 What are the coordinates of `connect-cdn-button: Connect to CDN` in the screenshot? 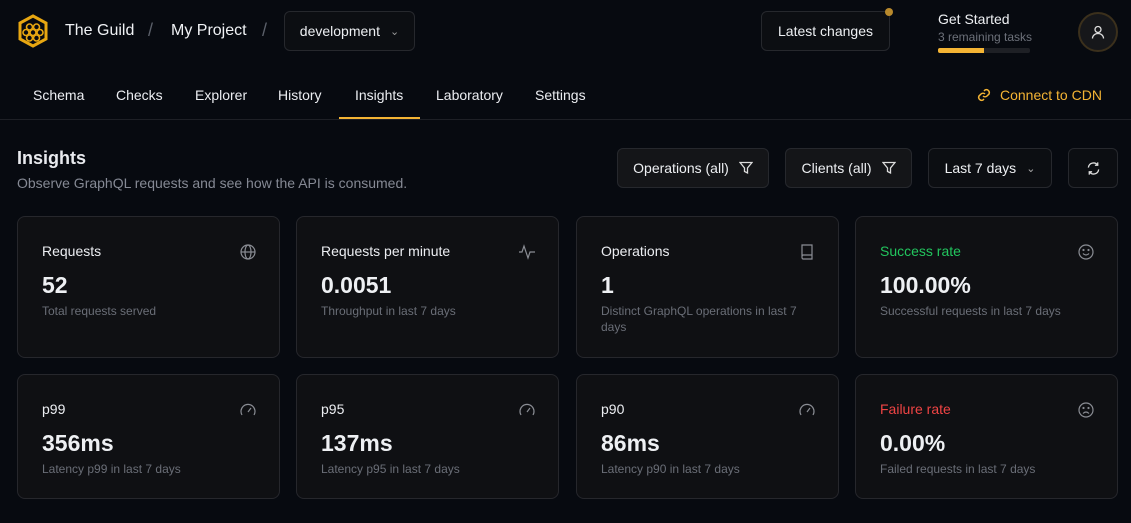 It's located at (1039, 95).